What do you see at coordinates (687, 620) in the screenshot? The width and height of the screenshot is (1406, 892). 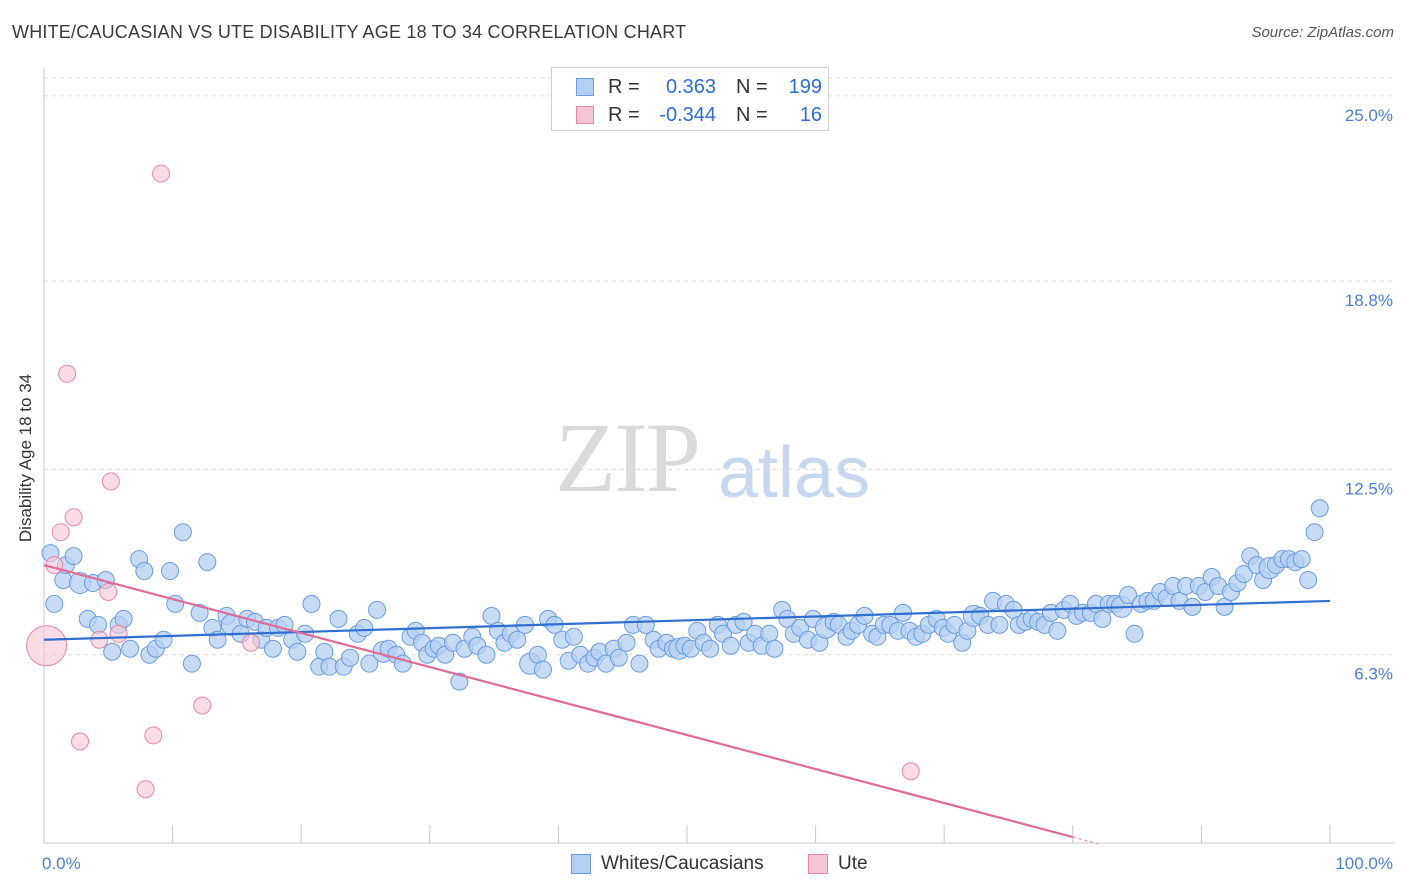 I see `trend-line-whites` at bounding box center [687, 620].